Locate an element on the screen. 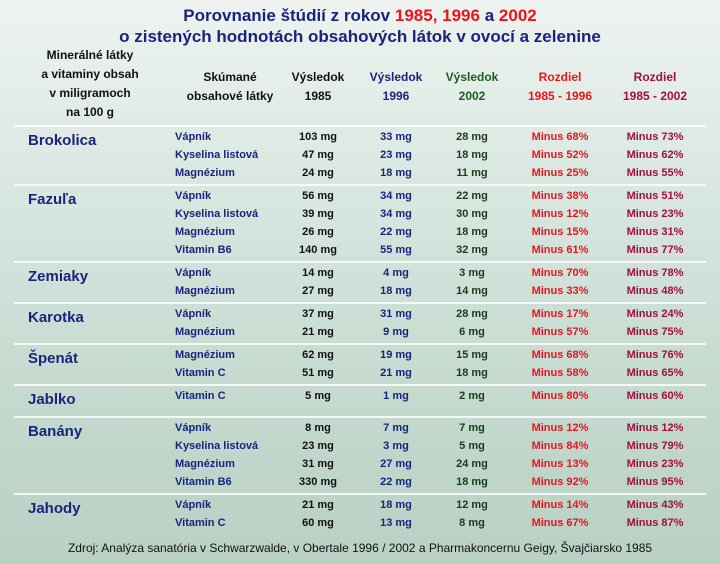 The image size is (720, 564). value-cell: Minus 79% is located at coordinates (655, 446).